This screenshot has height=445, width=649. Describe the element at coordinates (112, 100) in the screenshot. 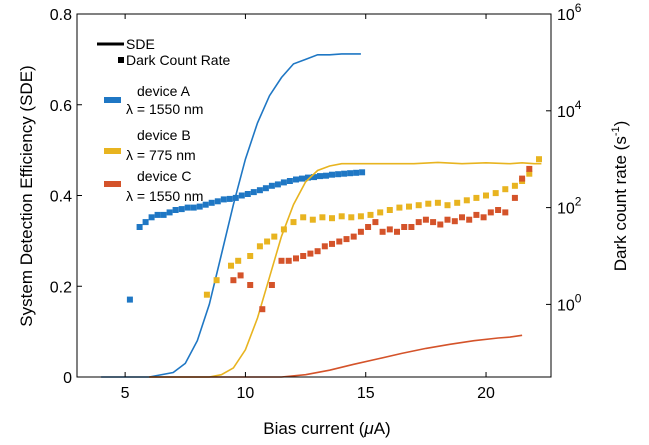

I see `legend-swatch-device-a` at that location.